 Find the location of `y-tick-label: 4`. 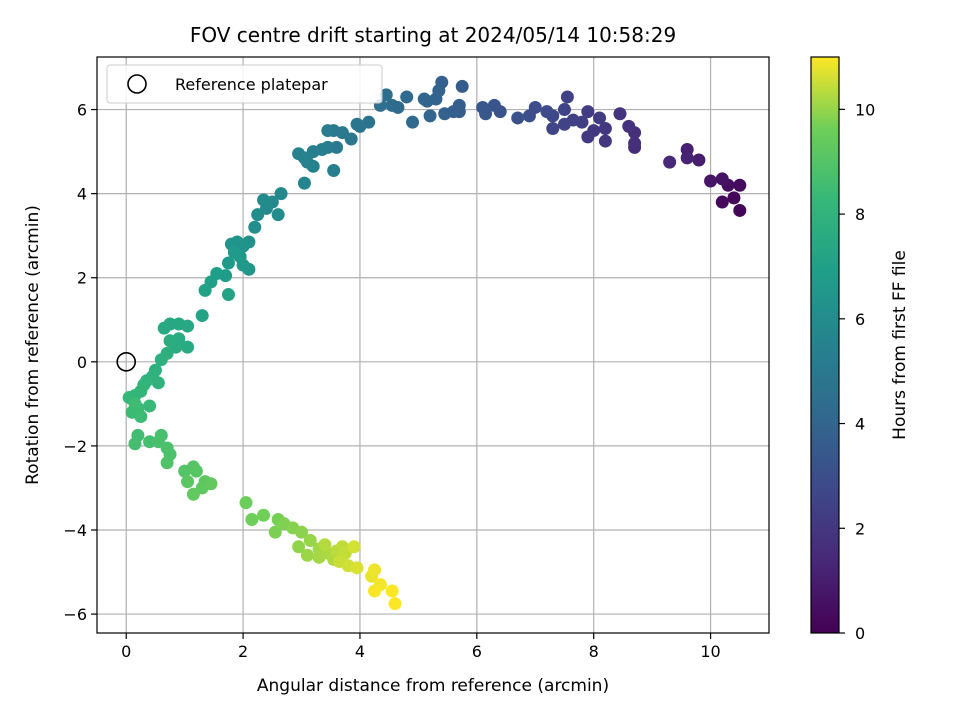

y-tick-label: 4 is located at coordinates (82, 194).